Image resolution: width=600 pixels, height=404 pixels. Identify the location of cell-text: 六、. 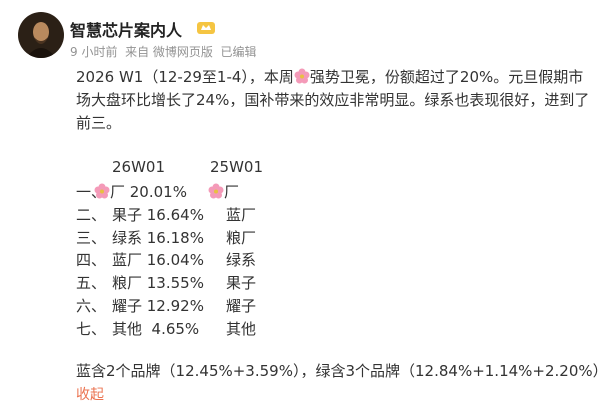
(91, 306).